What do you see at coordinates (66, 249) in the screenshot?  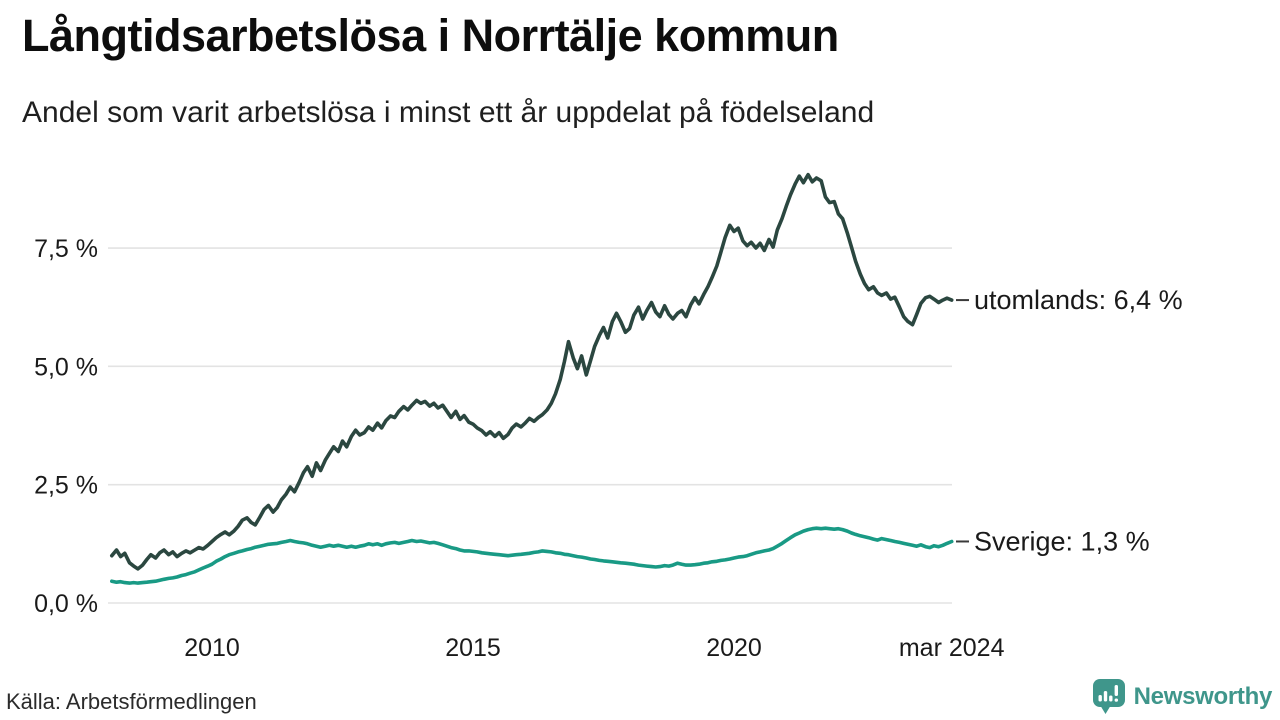 I see `y-tick-label: 7,5 %` at bounding box center [66, 249].